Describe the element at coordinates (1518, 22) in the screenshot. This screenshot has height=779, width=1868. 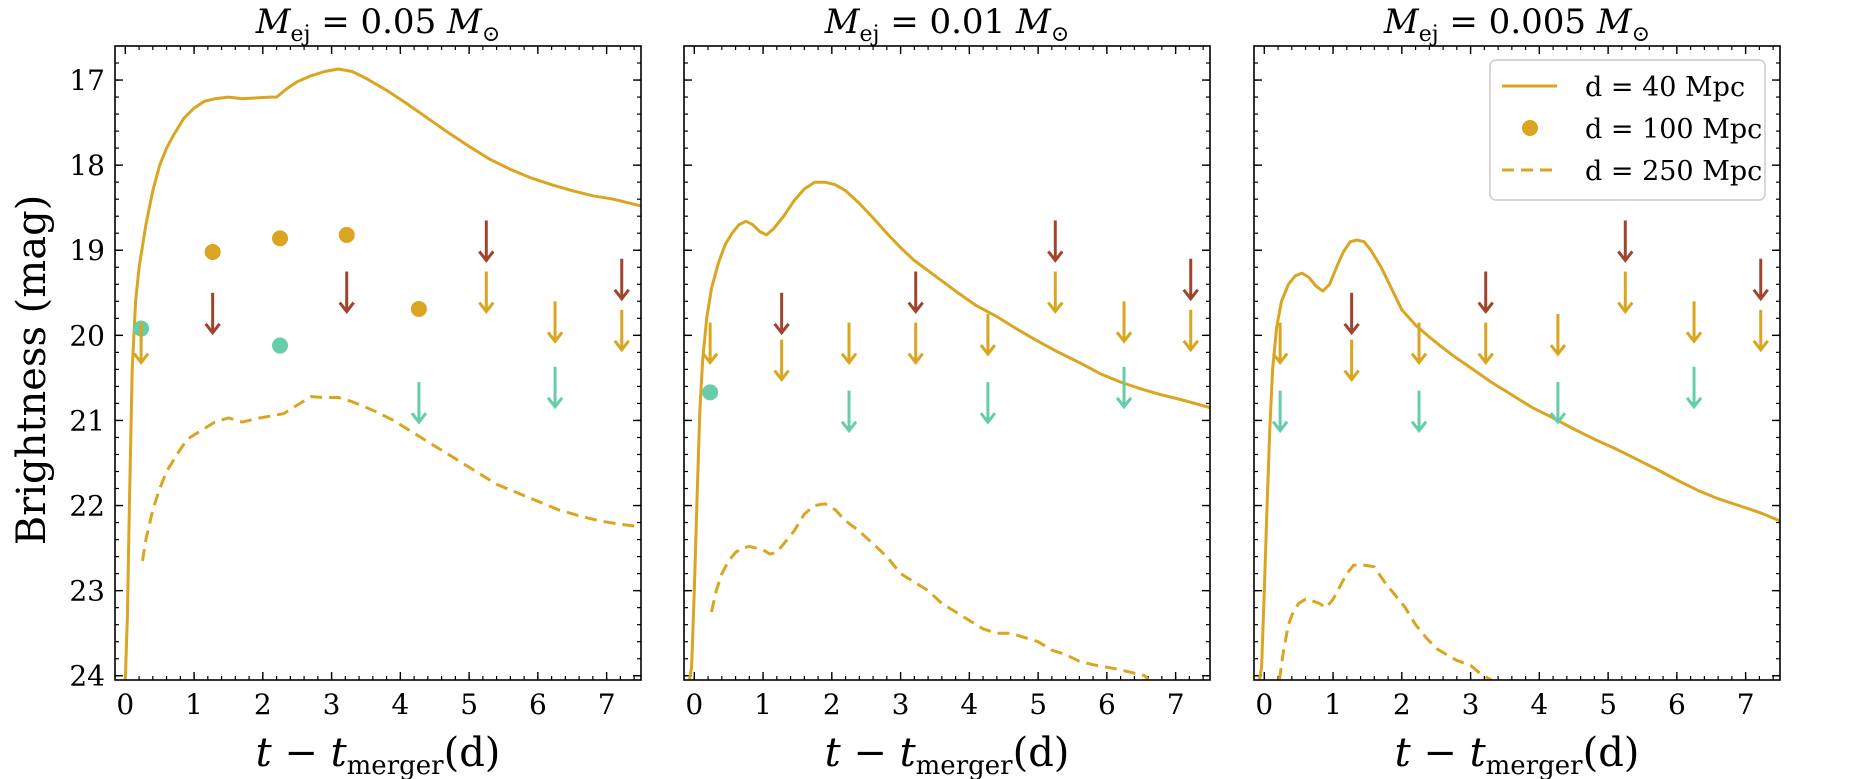
I see `title-value: = 0.005` at that location.